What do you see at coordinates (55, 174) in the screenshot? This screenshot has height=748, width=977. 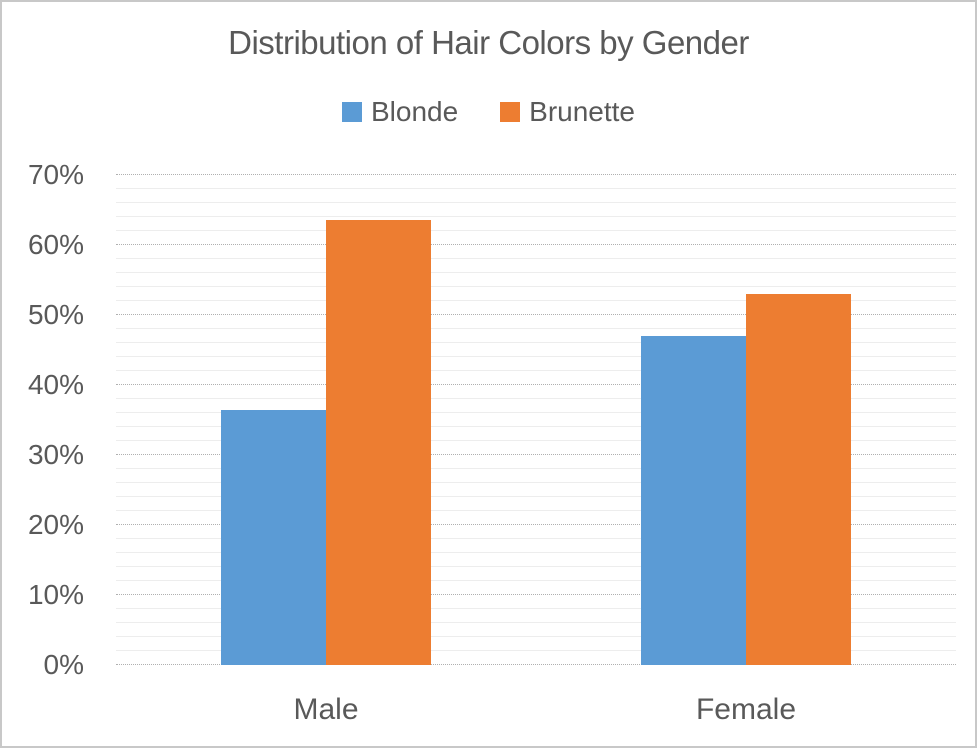 I see `ytick-label-70: 70%` at bounding box center [55, 174].